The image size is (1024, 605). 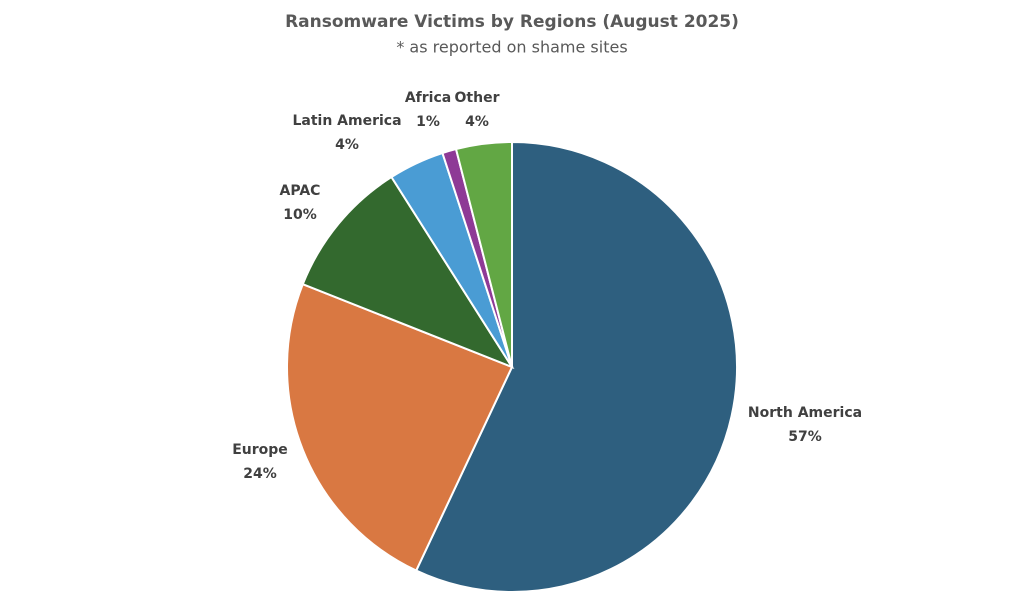 I want to click on slice-label: Other, so click(x=477, y=98).